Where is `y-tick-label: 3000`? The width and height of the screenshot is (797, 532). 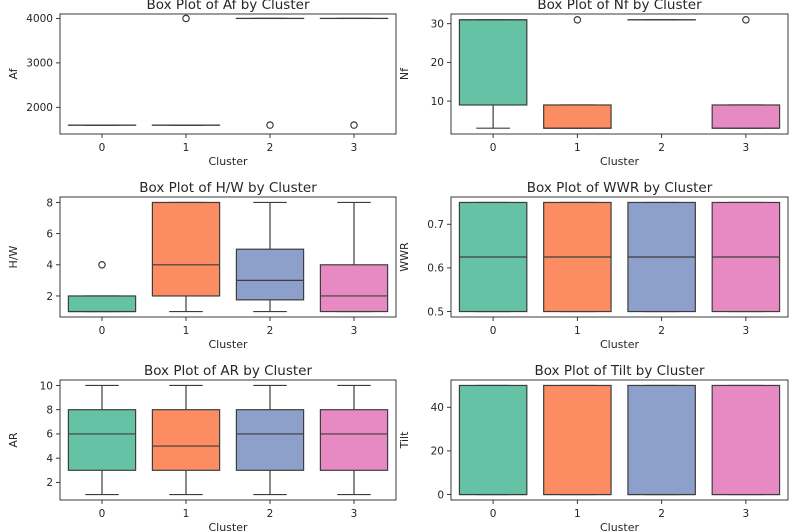 y-tick-label: 3000 is located at coordinates (39, 64).